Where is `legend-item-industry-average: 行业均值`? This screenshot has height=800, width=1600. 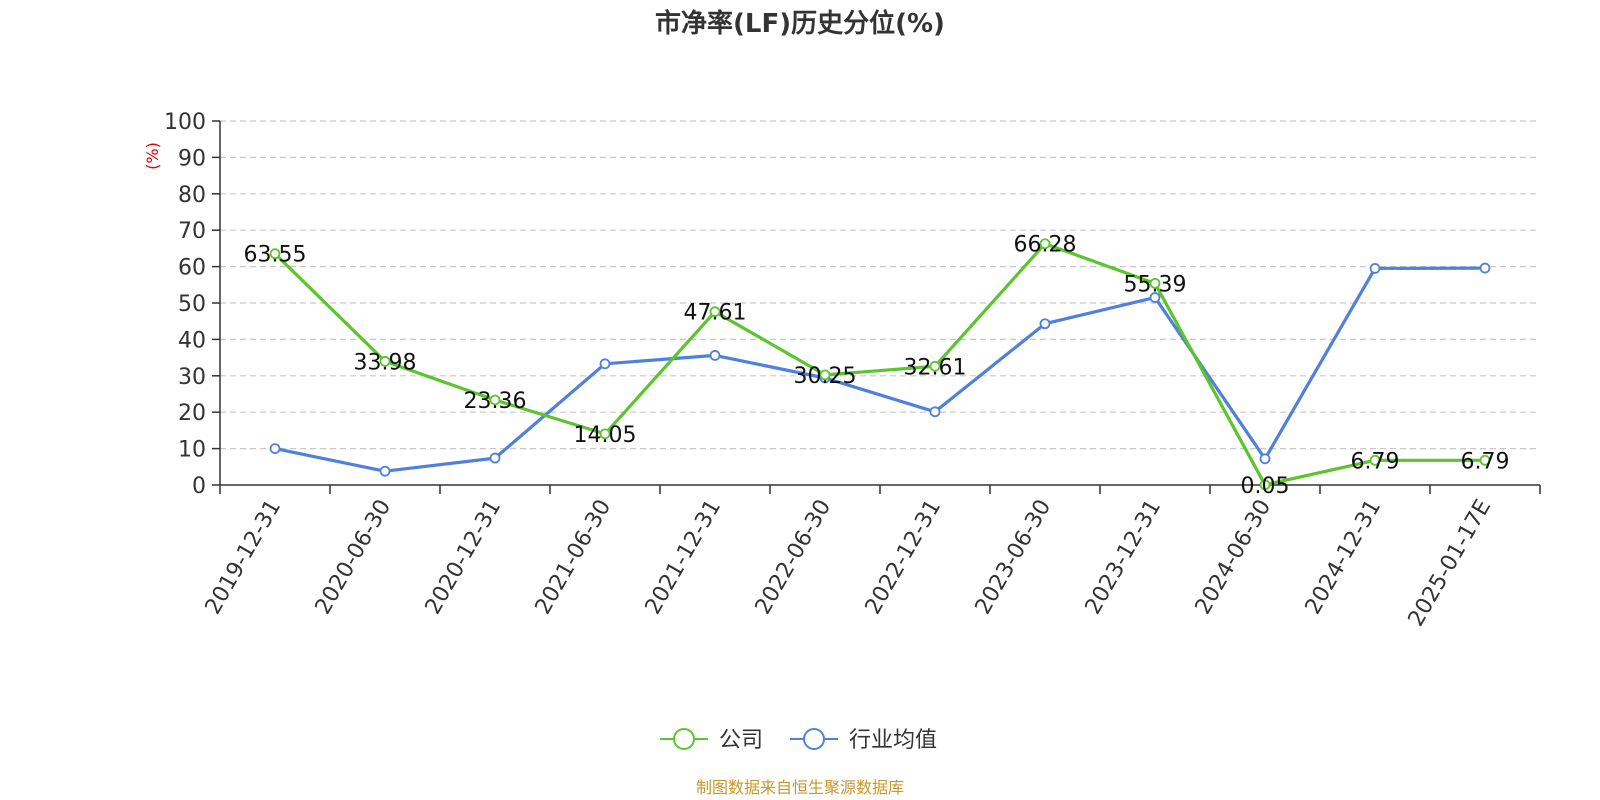 legend-item-industry-average: 行业均值 is located at coordinates (863, 740).